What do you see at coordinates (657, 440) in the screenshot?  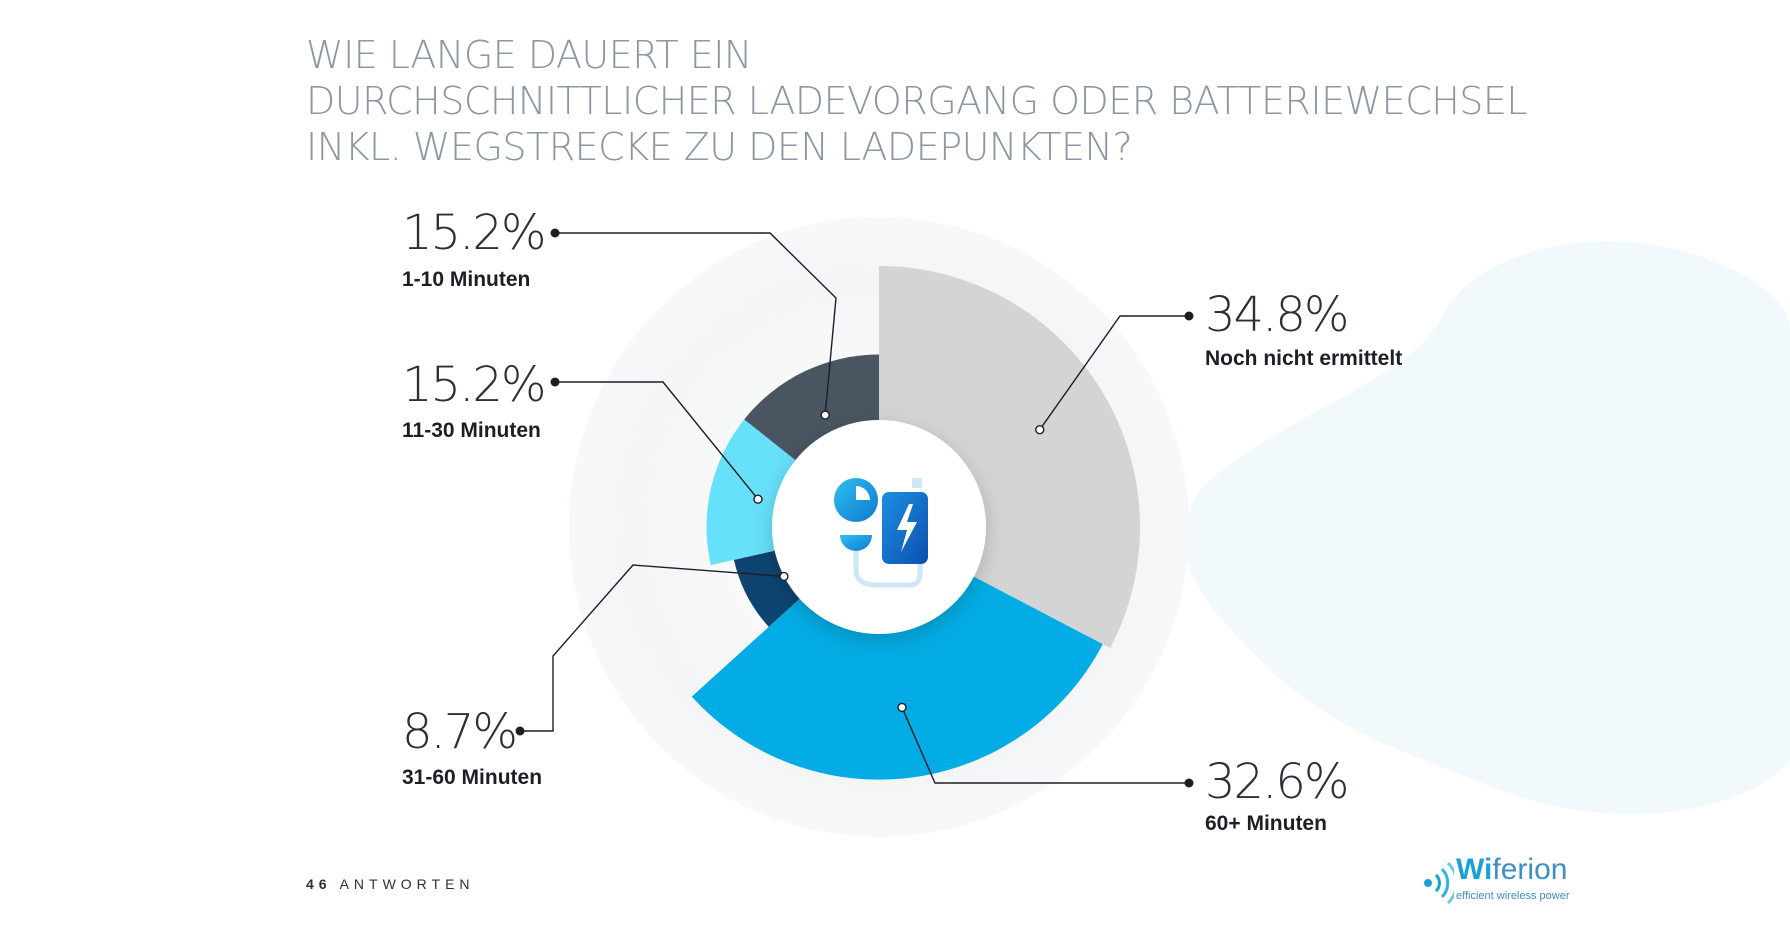 I see `leader-line-11-30-minuten` at bounding box center [657, 440].